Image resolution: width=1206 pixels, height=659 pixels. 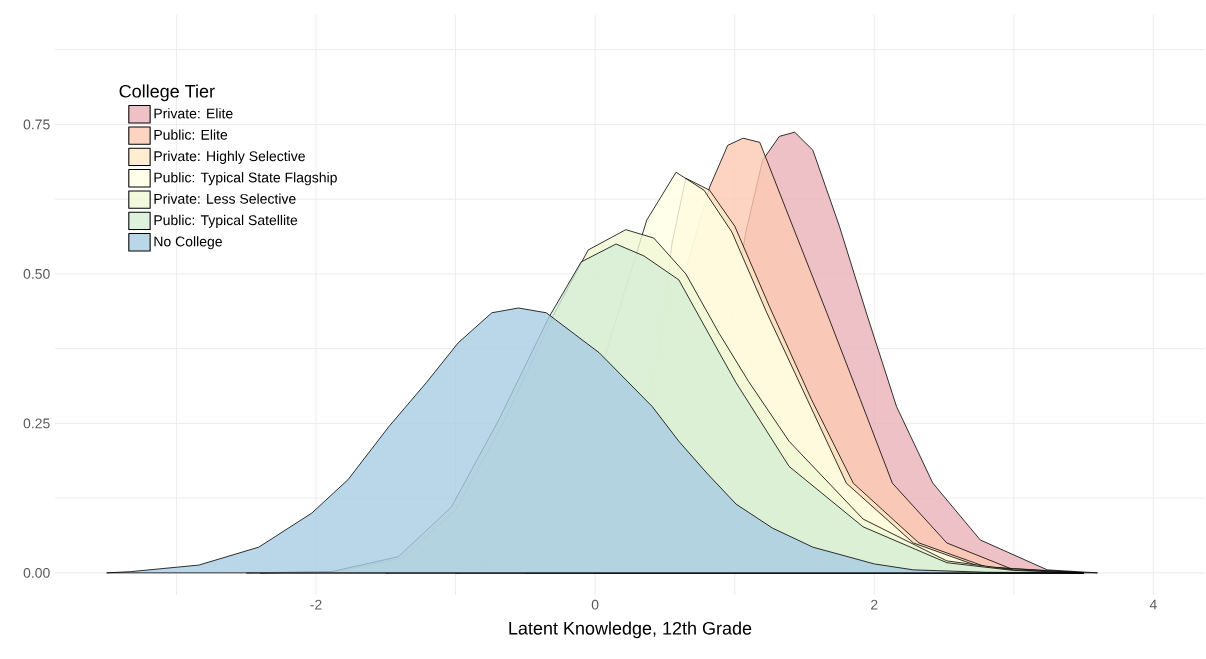 I want to click on legend-label: No College, so click(x=188, y=243).